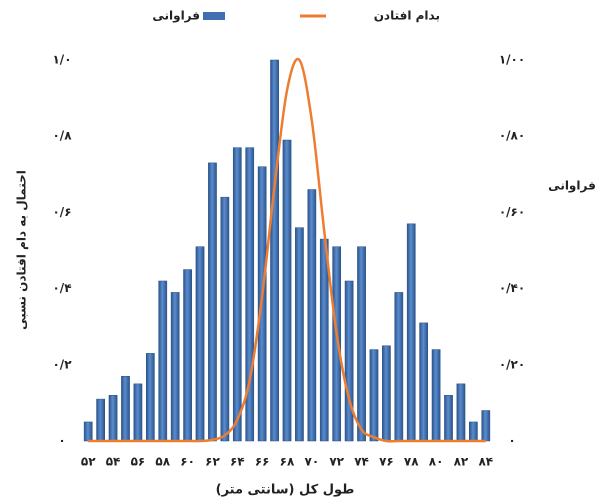 The image size is (595, 503). What do you see at coordinates (361, 462) in the screenshot?
I see `x-tick-label: ۷۴` at bounding box center [361, 462].